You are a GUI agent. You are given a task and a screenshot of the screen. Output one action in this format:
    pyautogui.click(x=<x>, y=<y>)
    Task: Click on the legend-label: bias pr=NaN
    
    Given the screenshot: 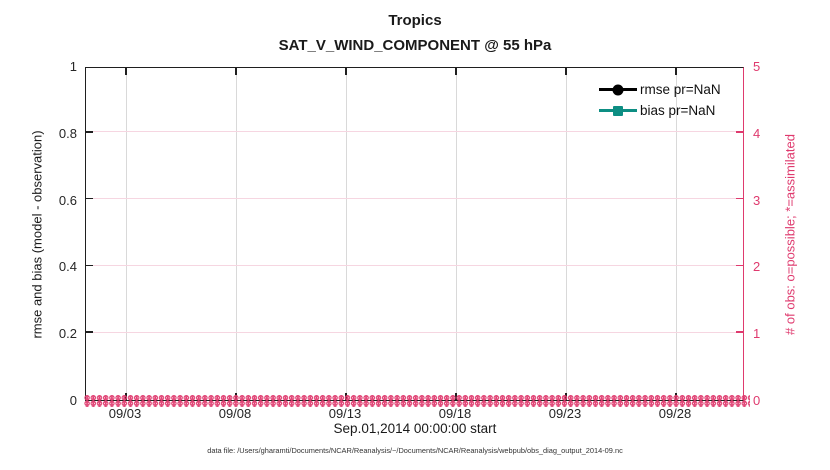 What is the action you would take?
    pyautogui.click(x=678, y=110)
    